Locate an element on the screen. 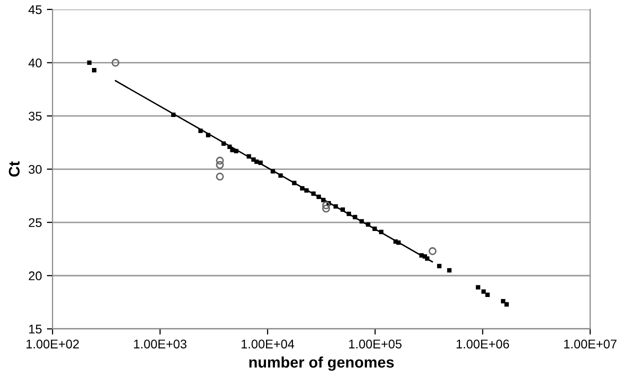  x-tick-label: 1.00E+02 is located at coordinates (52, 344).